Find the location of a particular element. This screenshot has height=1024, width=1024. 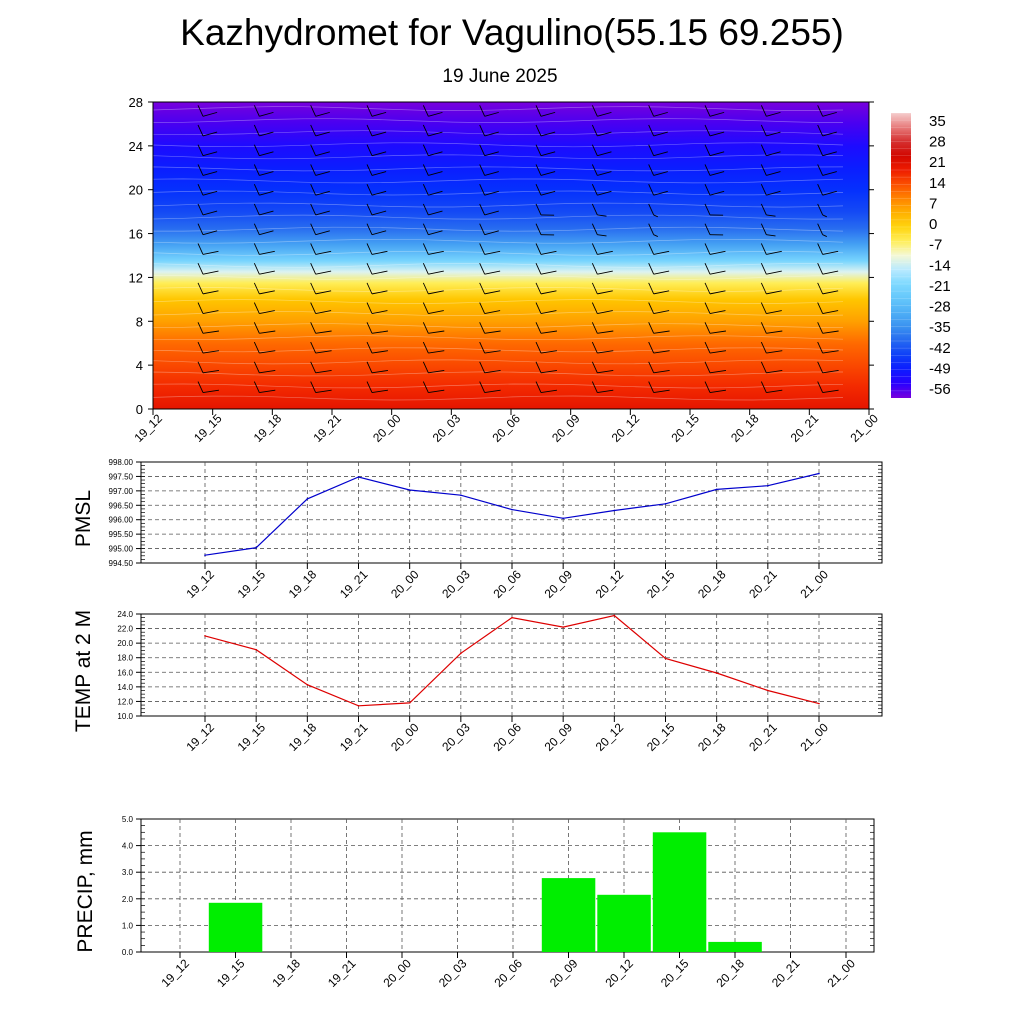

y-tick-label: 20.0 is located at coordinates (125, 643).